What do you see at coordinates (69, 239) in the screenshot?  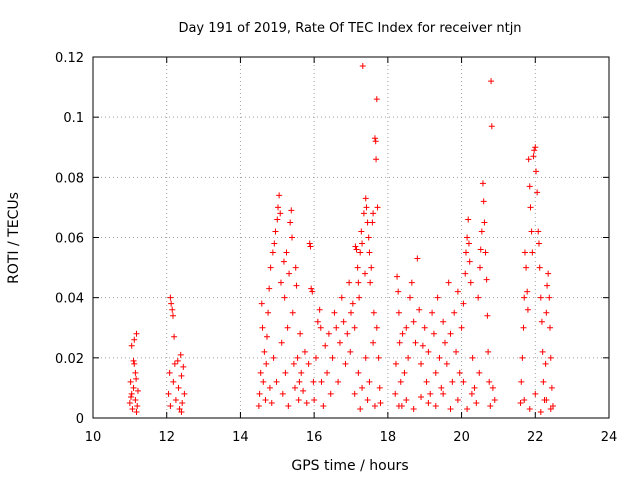 I see `y-tick-label: 0.06` at bounding box center [69, 239].